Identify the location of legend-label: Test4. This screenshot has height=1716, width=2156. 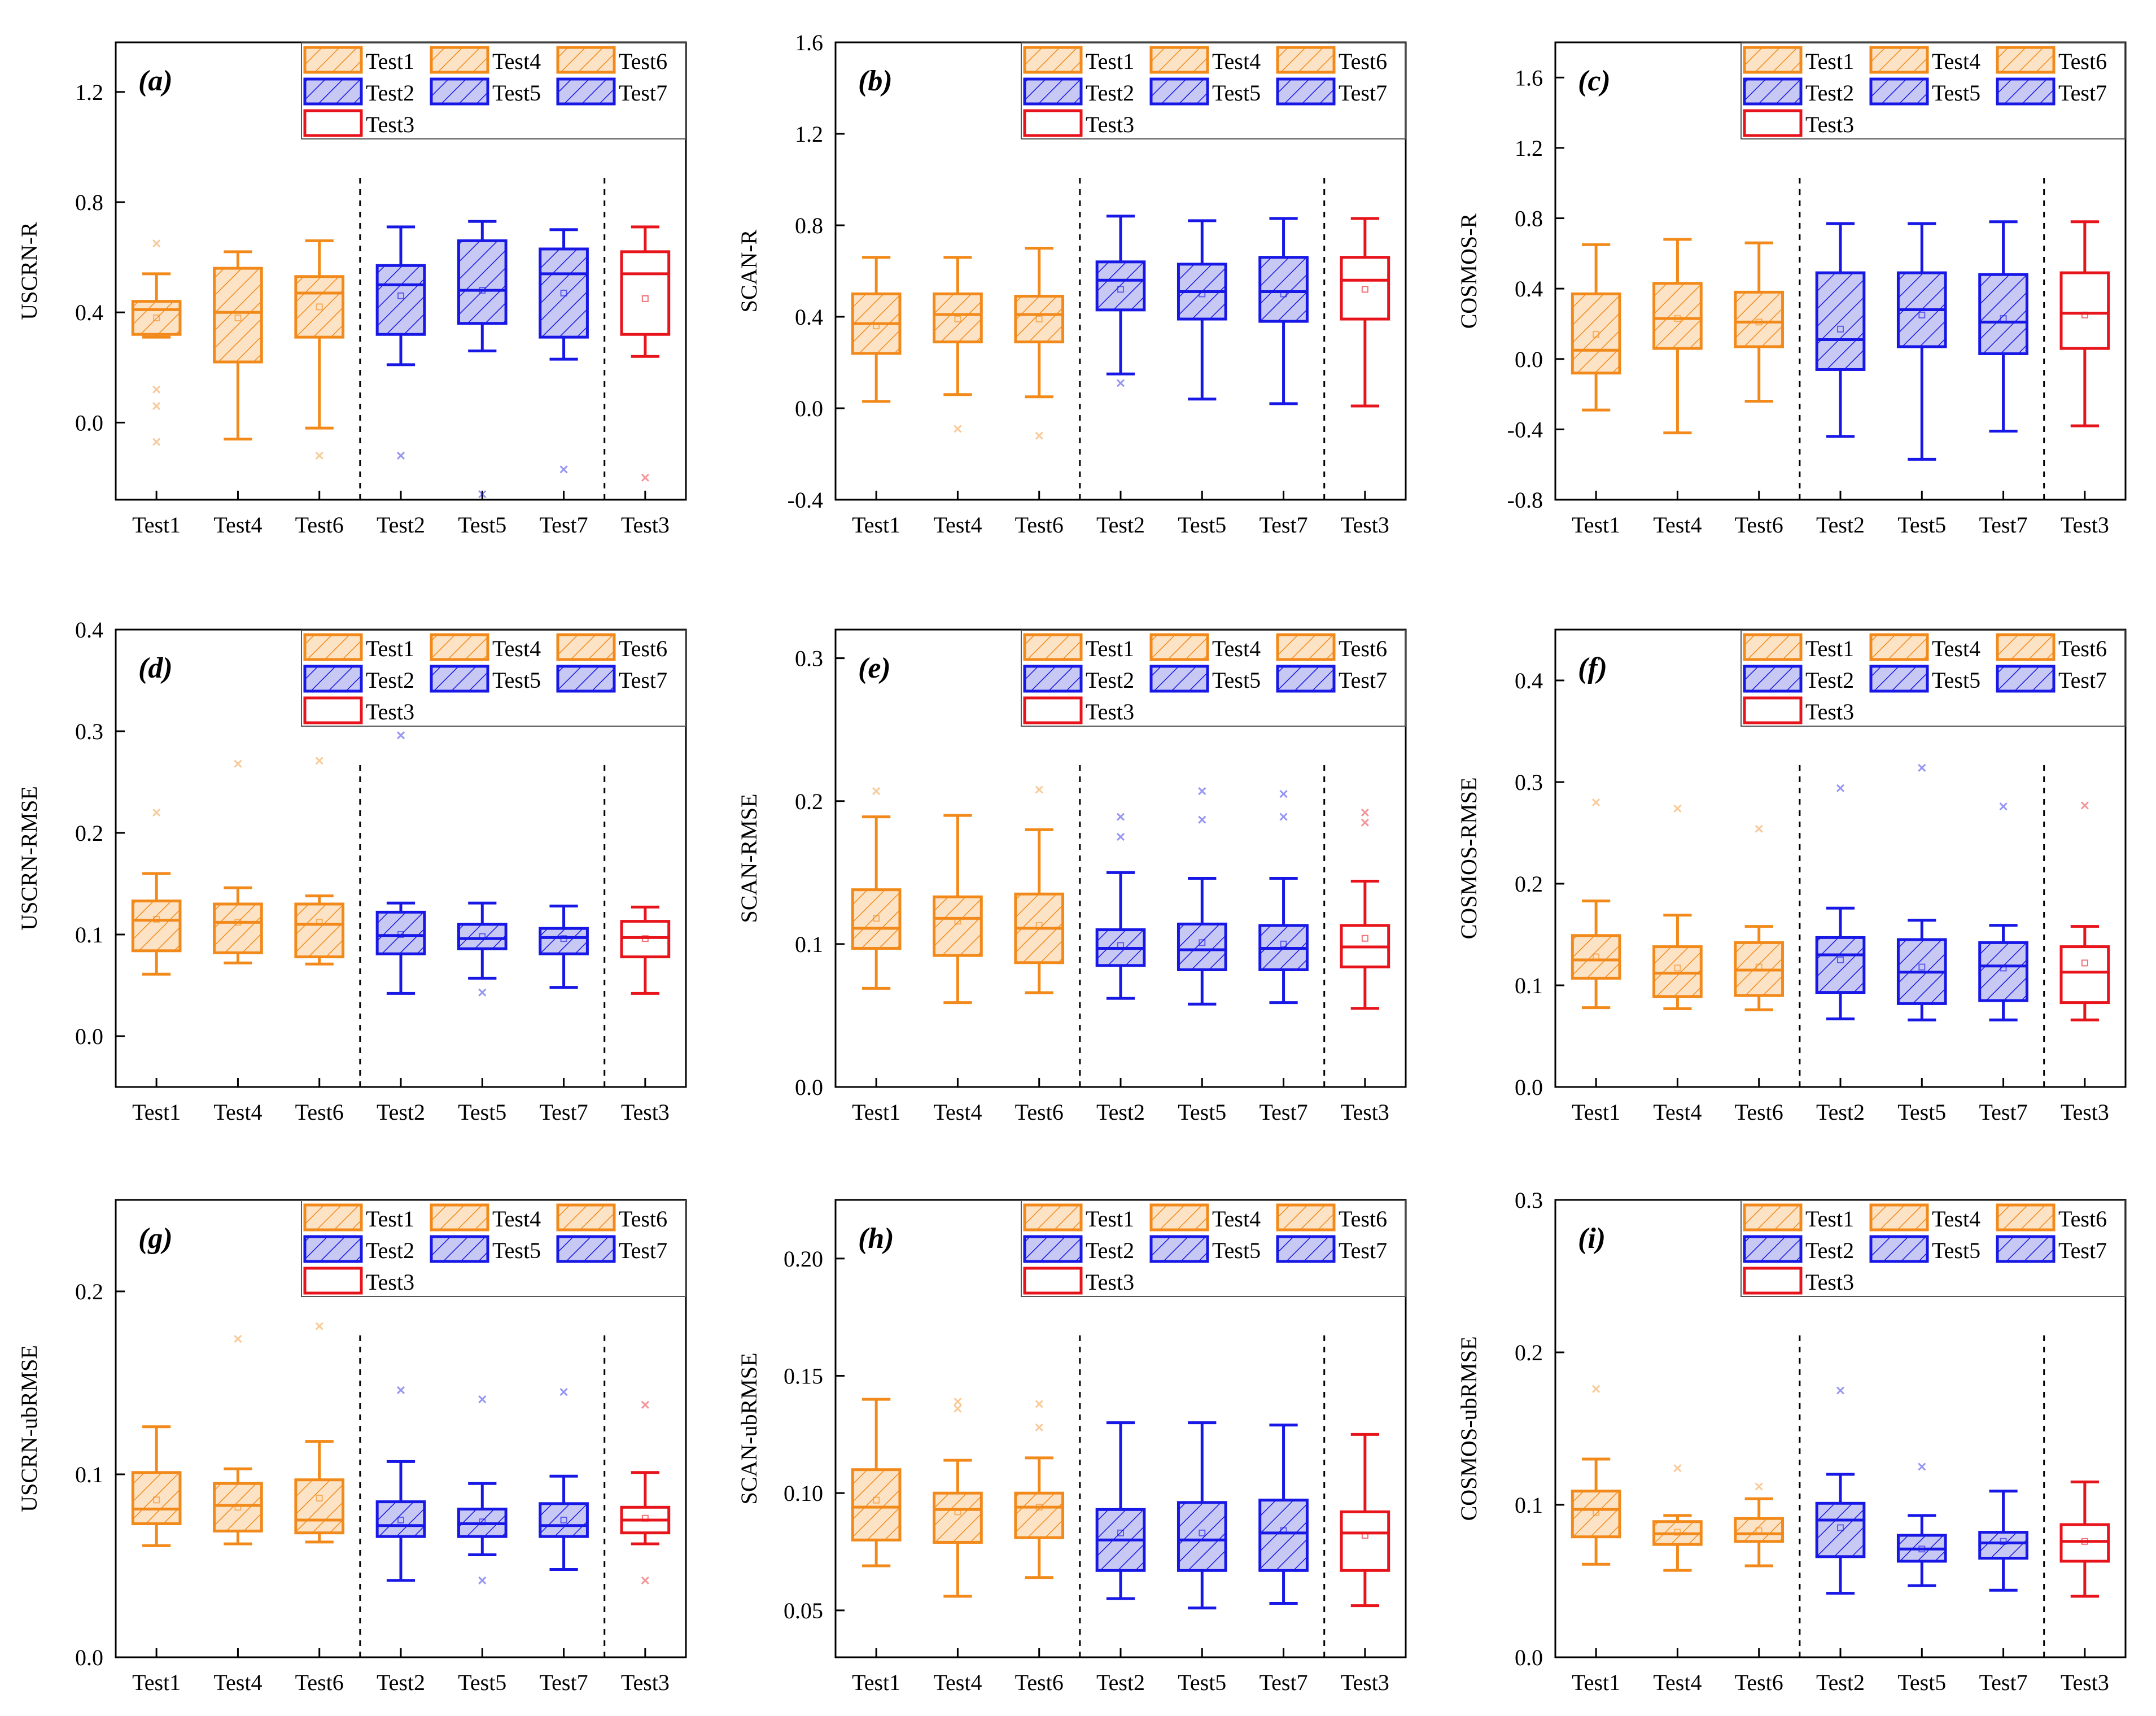
(1956, 649).